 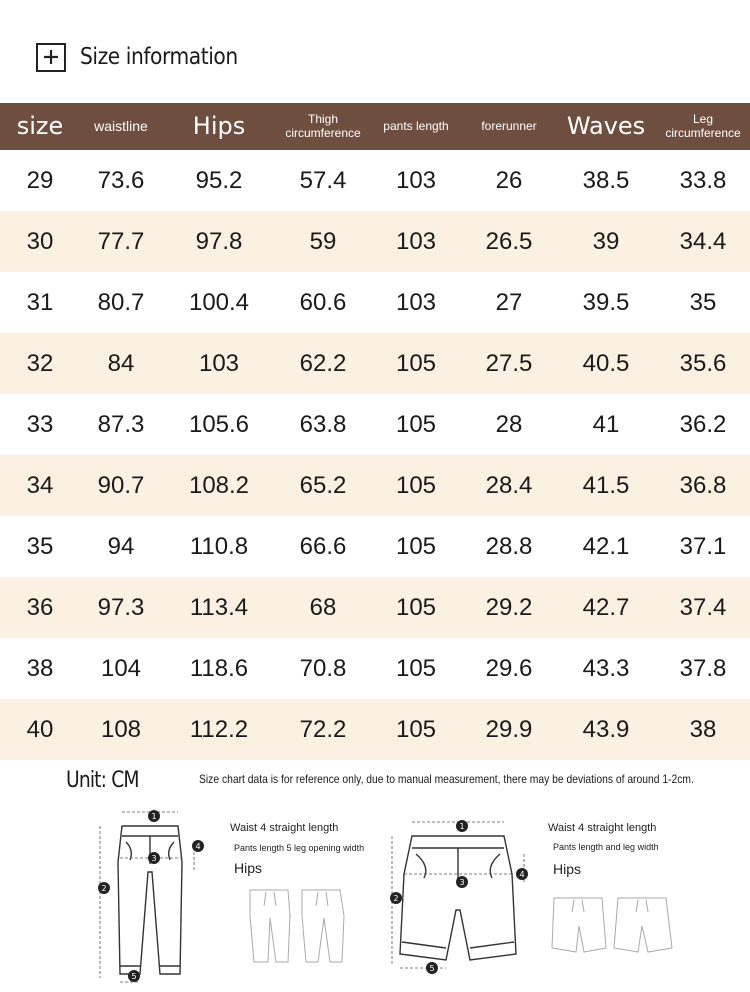 I want to click on header-thigh: Thigh circumference, so click(x=323, y=126).